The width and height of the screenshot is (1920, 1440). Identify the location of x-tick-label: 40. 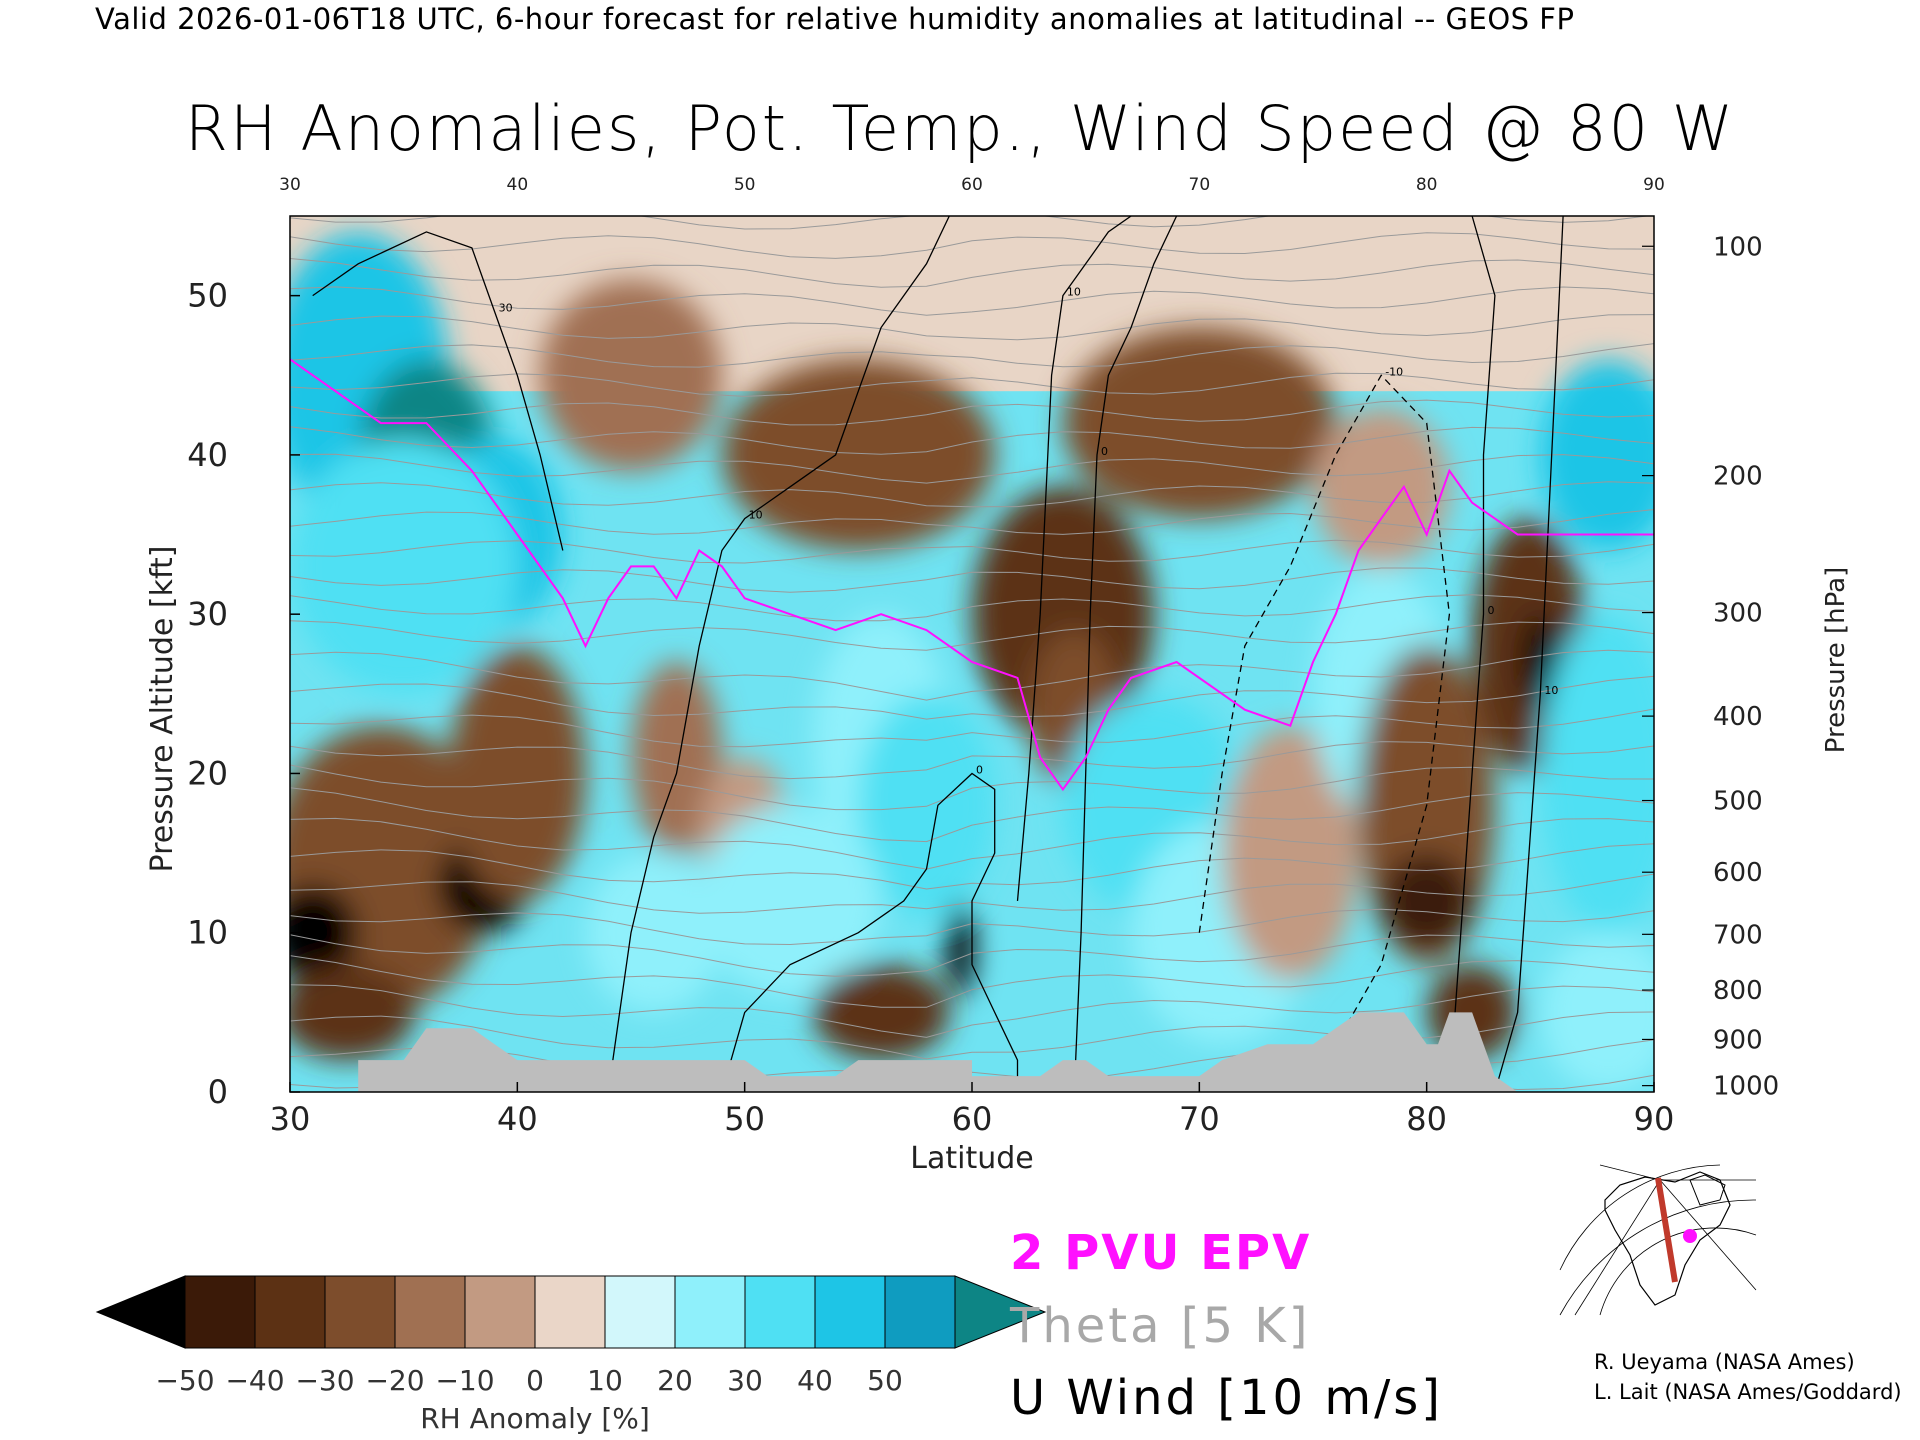
(517, 1119).